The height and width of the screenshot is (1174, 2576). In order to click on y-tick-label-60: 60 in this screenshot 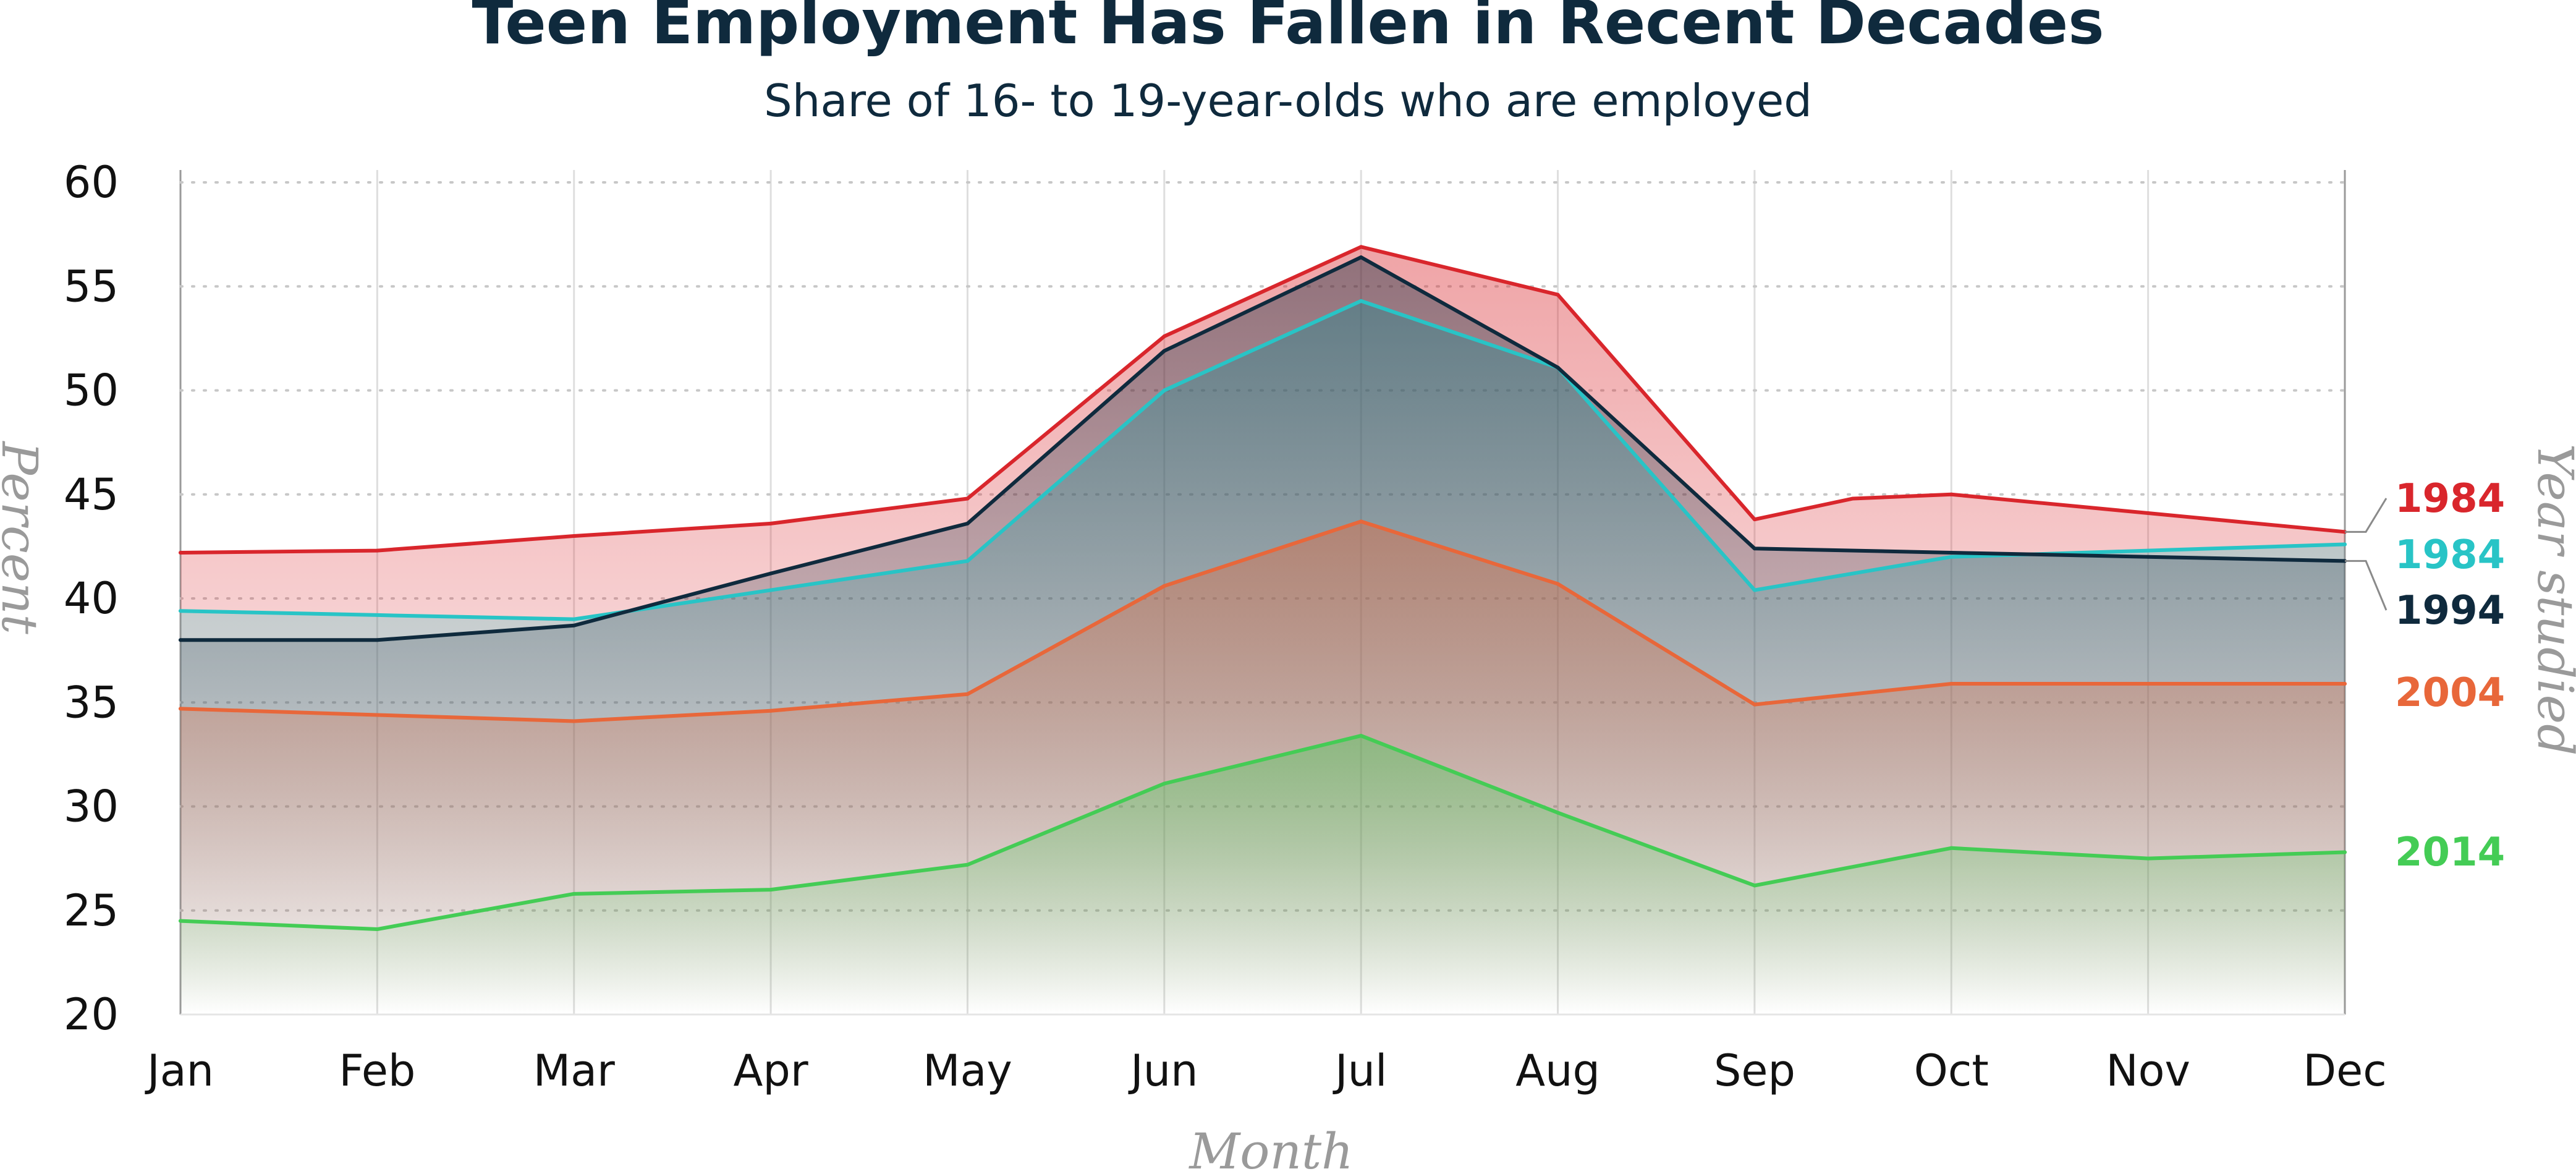, I will do `click(91, 182)`.